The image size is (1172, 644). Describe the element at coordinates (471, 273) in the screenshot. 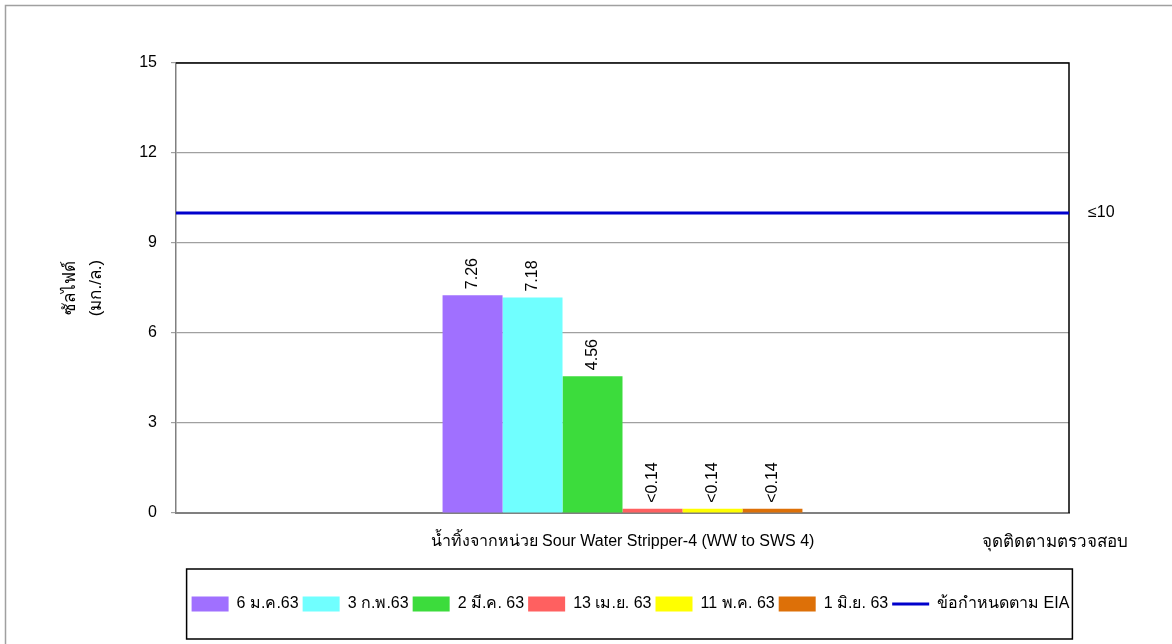

I see `data-label: 7.26` at that location.